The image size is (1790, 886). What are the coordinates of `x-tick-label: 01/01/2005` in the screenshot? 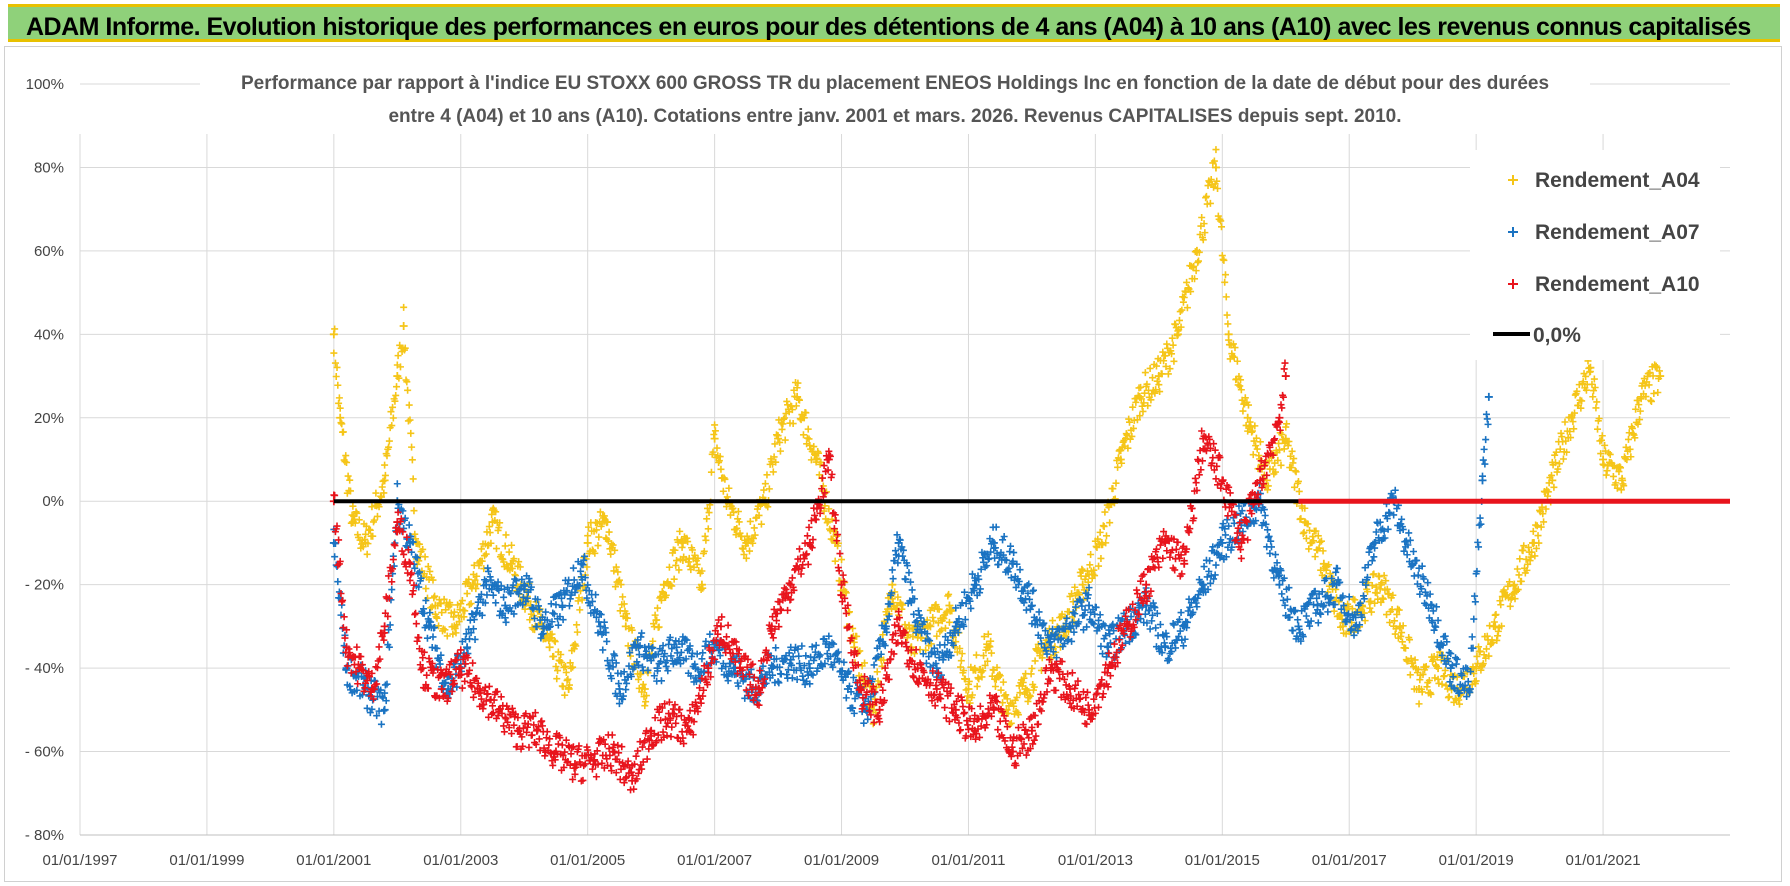 It's located at (587, 860).